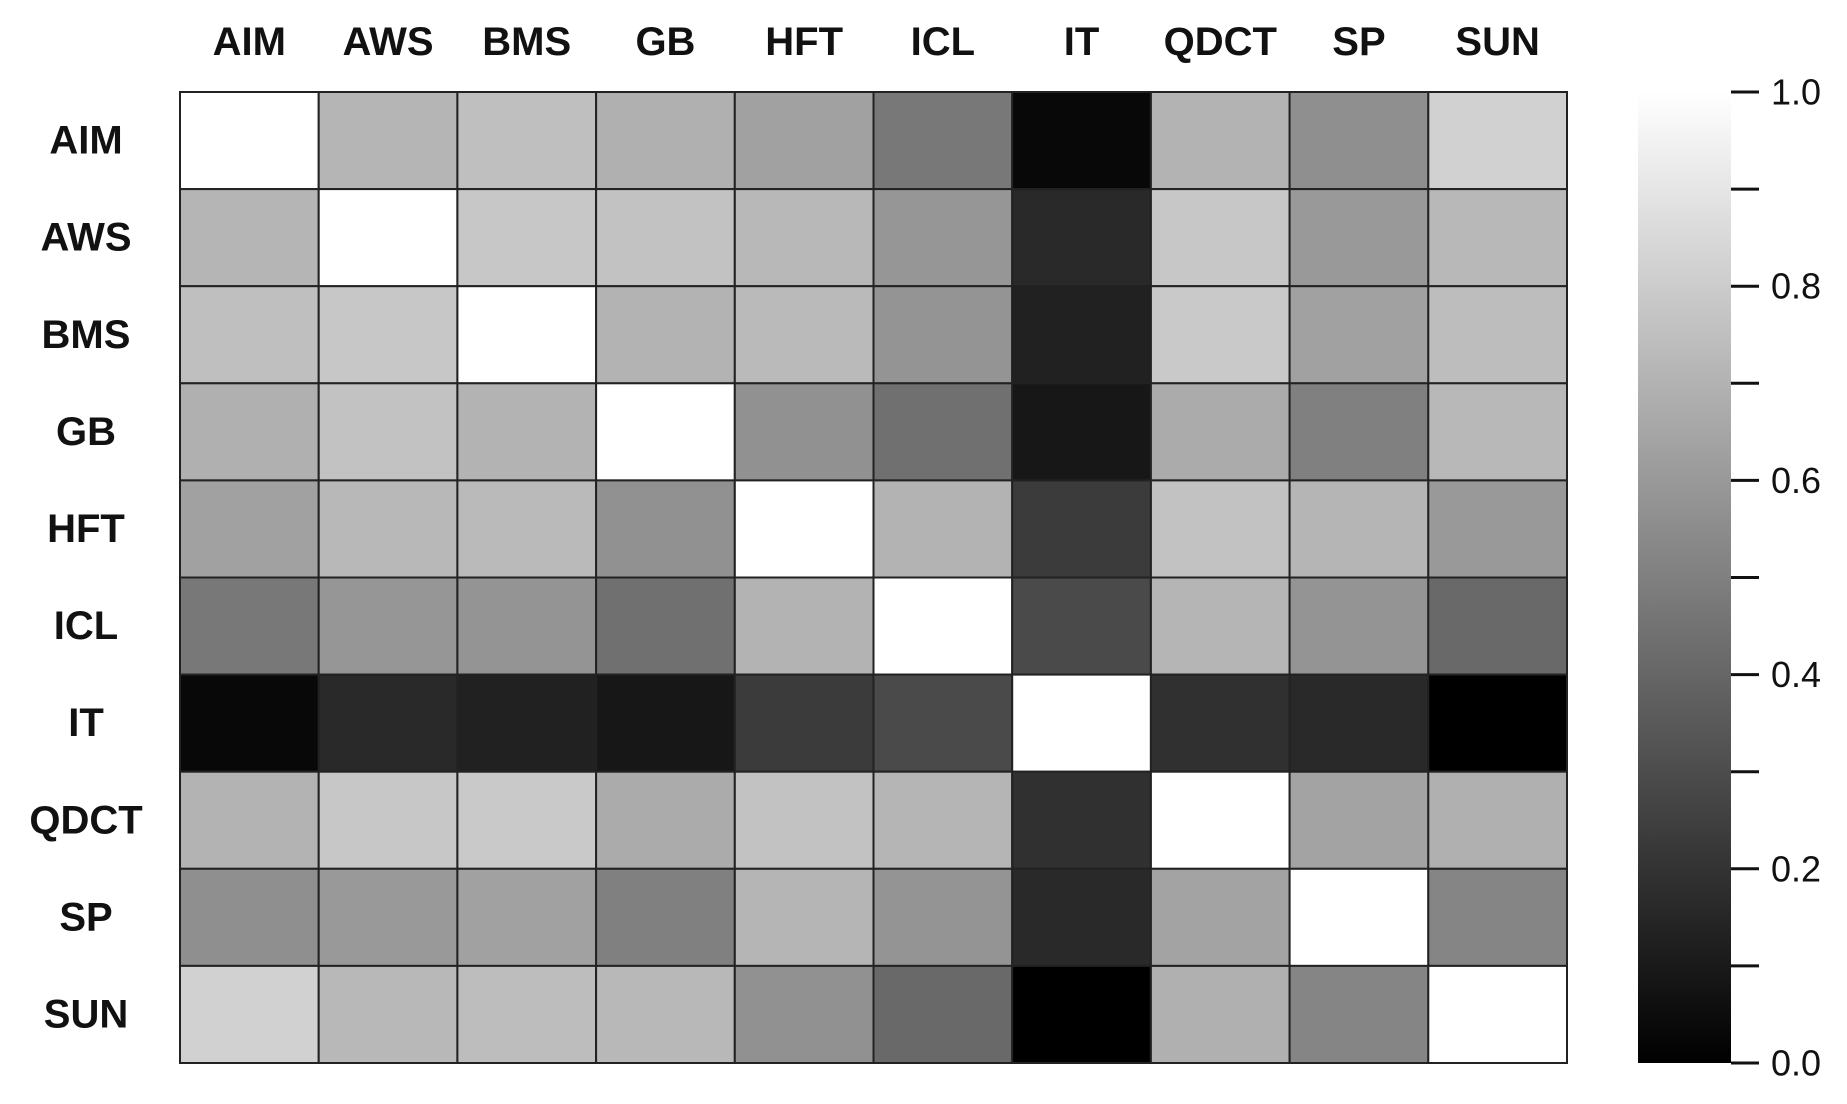 The width and height of the screenshot is (1847, 1104). What do you see at coordinates (665, 529) in the screenshot?
I see `heatmap-cell-hft-gb` at bounding box center [665, 529].